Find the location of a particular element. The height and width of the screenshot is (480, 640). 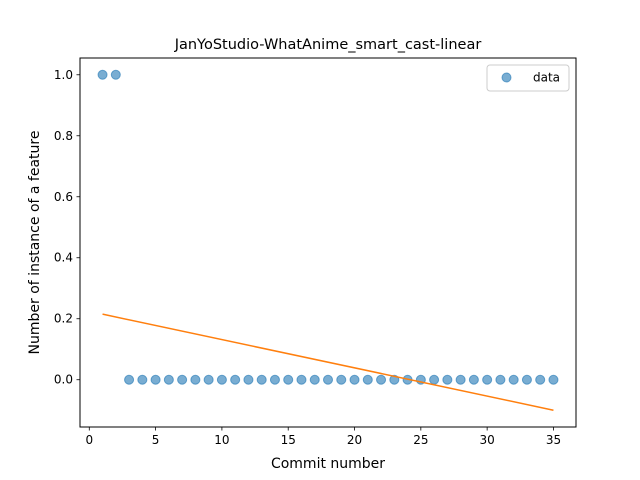

x-axis-ticks: 0 5 10 15 20 25 30 35 is located at coordinates (323, 437).